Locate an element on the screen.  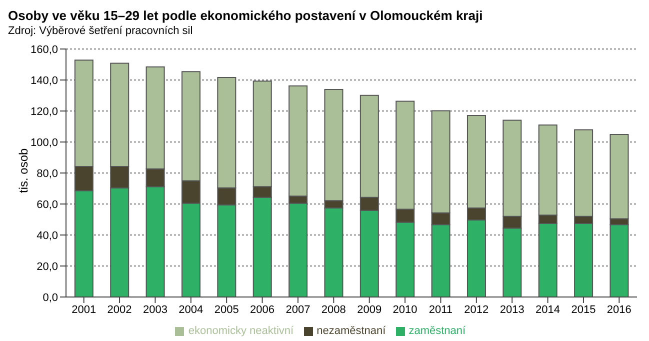
y-tick-label: 20,0 is located at coordinates (47, 266).